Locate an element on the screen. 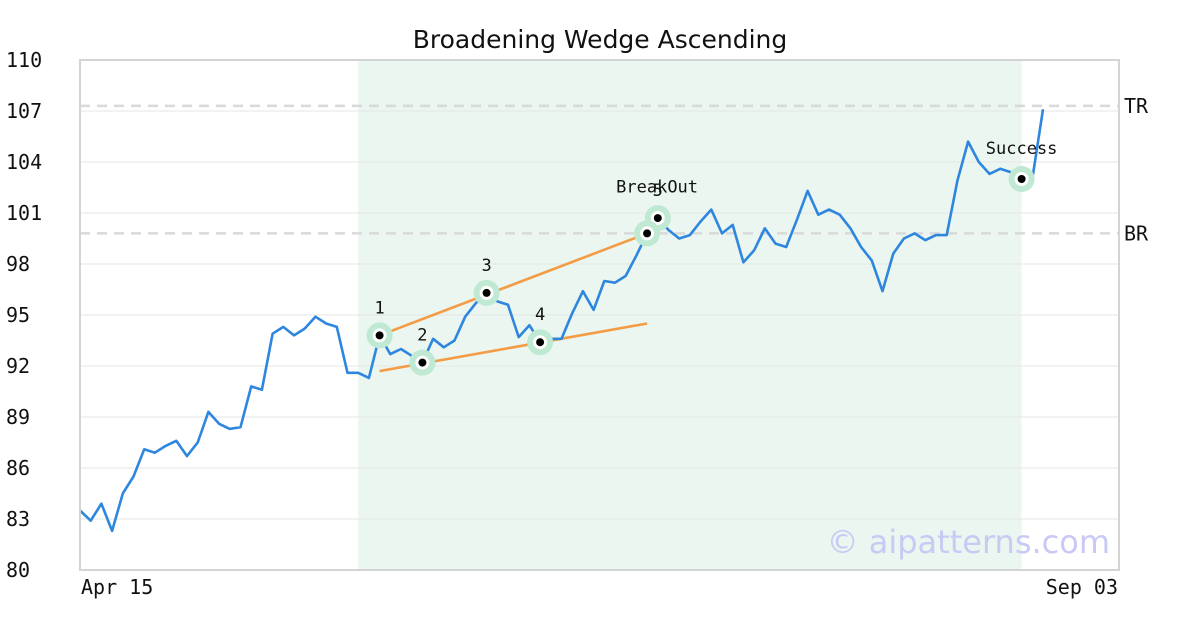 The width and height of the screenshot is (1200, 630). reference-label: TR is located at coordinates (1136, 106).